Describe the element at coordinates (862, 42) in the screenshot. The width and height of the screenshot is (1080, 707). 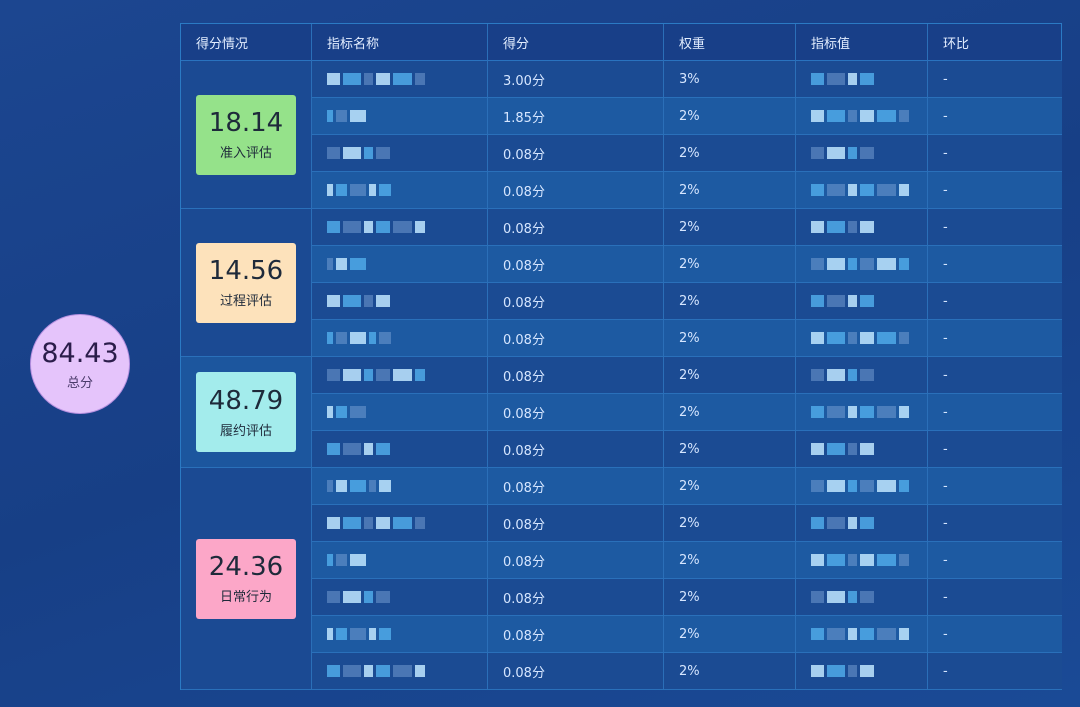
I see `column-header: 指标值` at that location.